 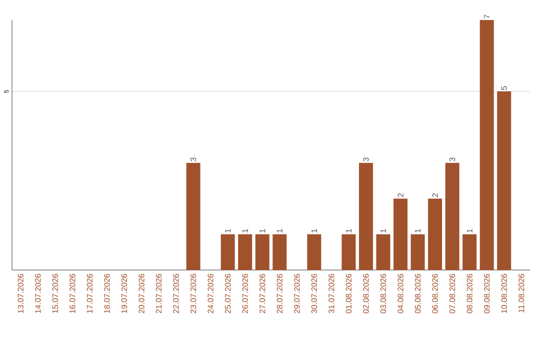 What do you see at coordinates (435, 294) in the screenshot?
I see `x-tick-label: 06.08.2026` at bounding box center [435, 294].